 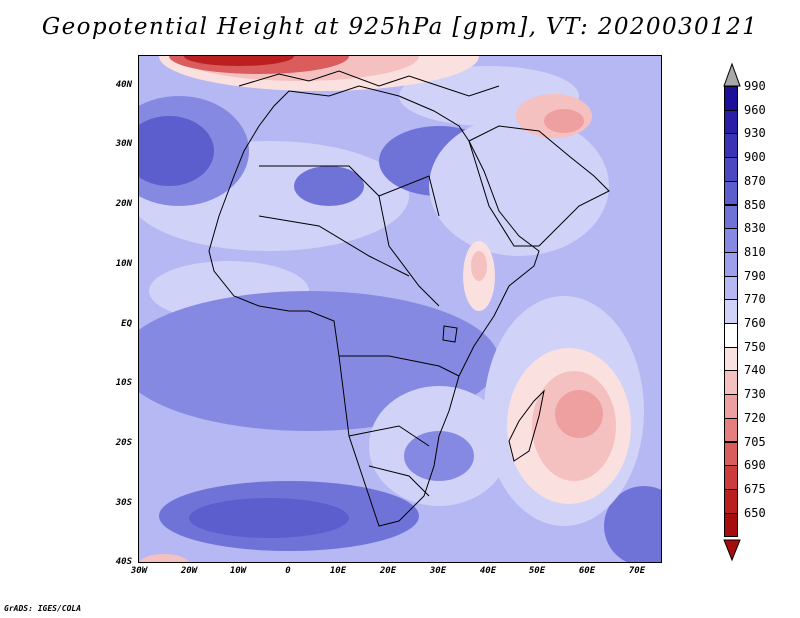 I want to click on colorbar-label: 675, so click(x=755, y=488).